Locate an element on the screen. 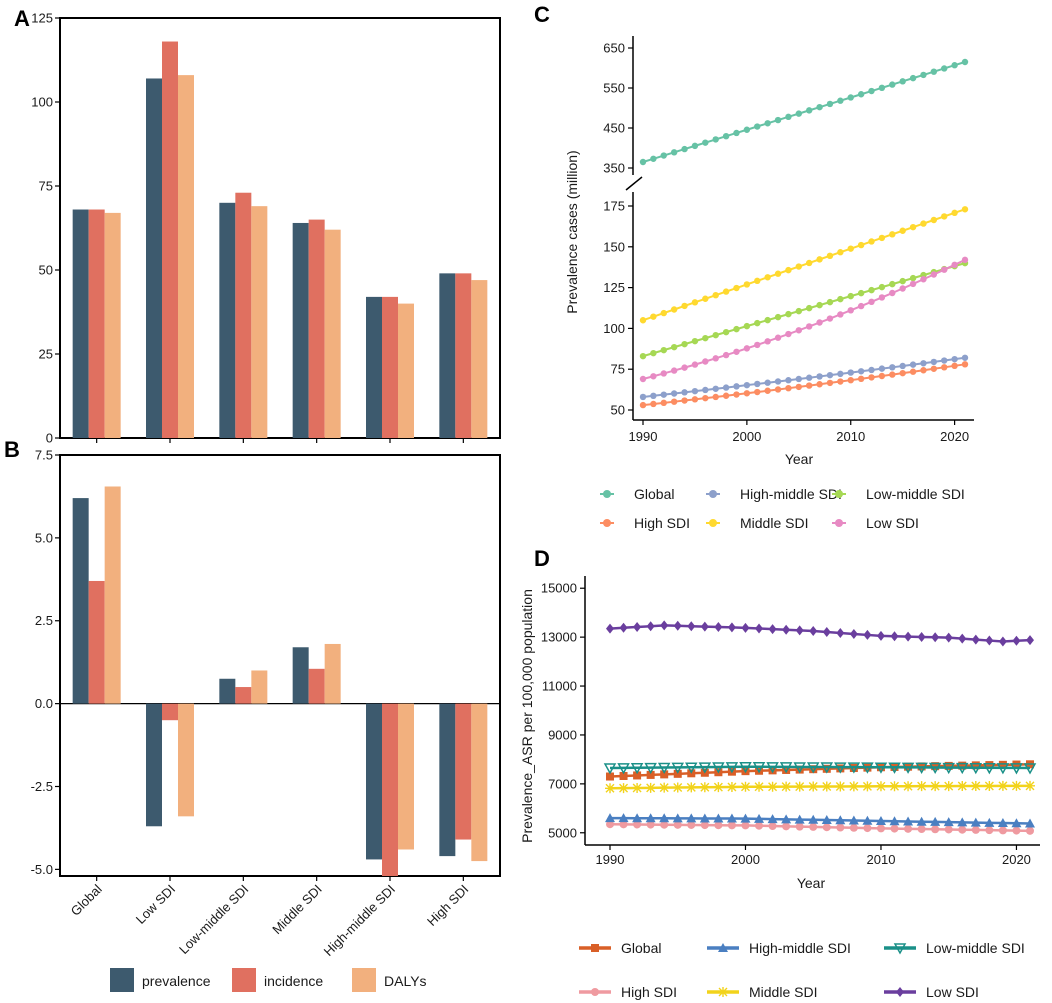 The image size is (1052, 1003). x-tick-label: 2000 is located at coordinates (745, 859).